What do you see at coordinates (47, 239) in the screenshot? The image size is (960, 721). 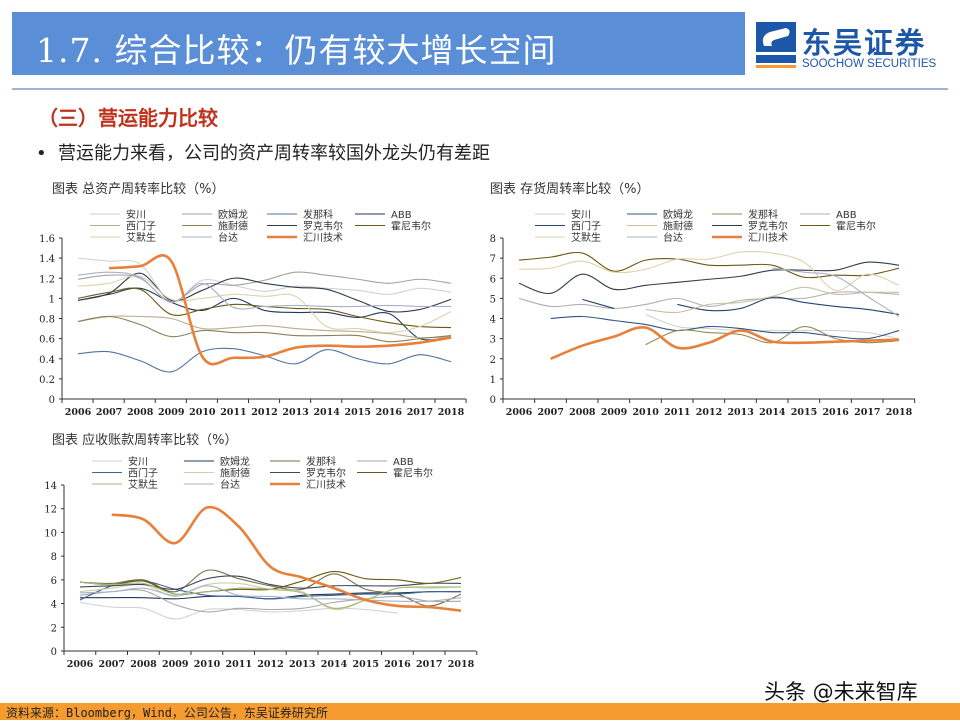 I see `y-tick-label: 1.6` at bounding box center [47, 239].